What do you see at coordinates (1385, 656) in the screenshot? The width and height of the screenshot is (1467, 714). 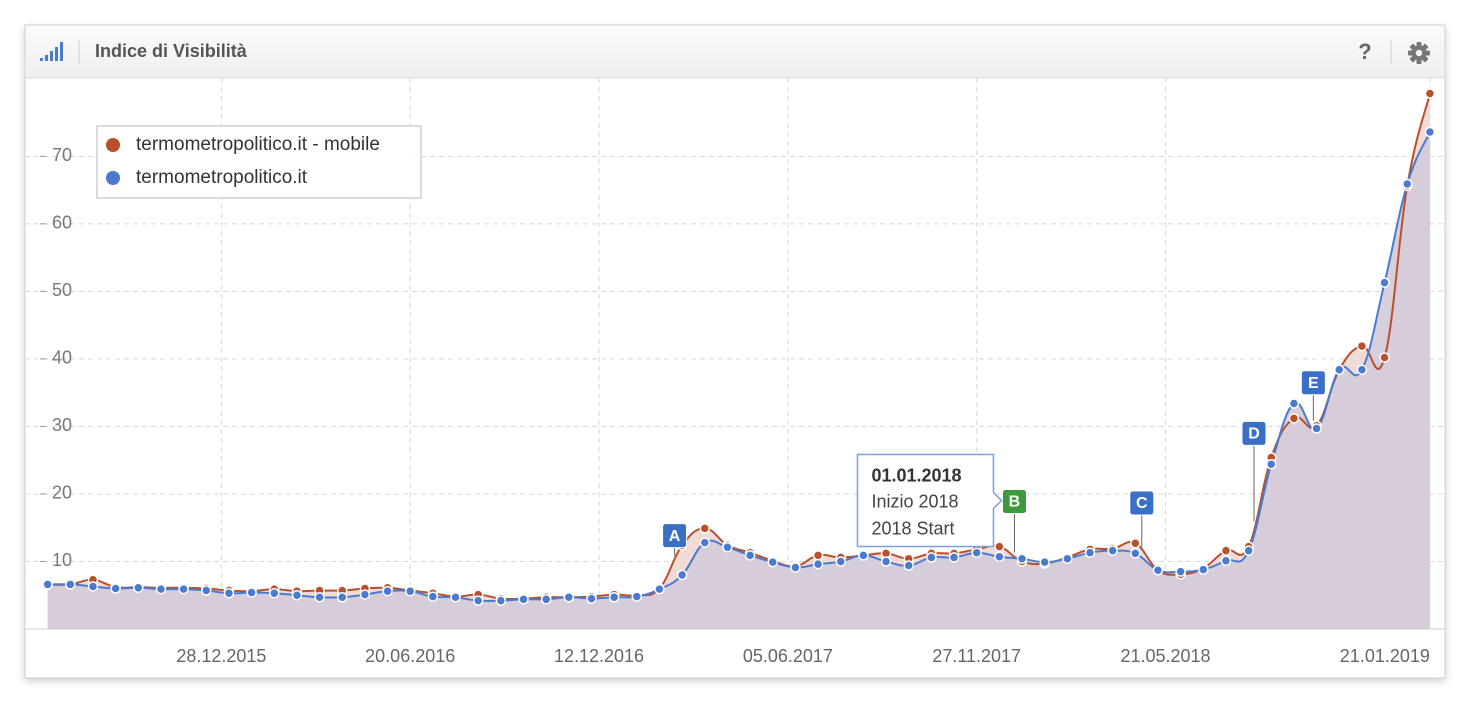 I see `x-tick-label: 21.01.2019` at bounding box center [1385, 656].